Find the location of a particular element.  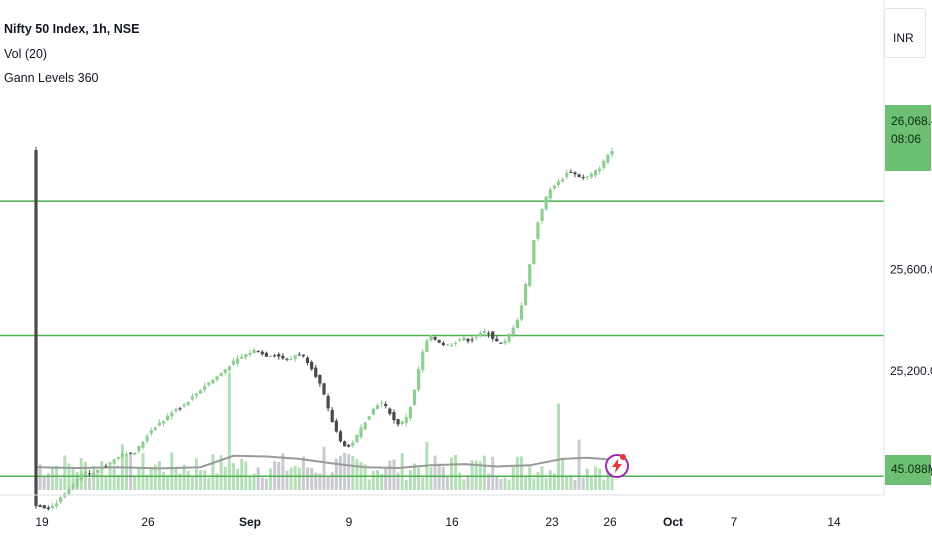

y-tick-label: 25,200.00 is located at coordinates (911, 371).